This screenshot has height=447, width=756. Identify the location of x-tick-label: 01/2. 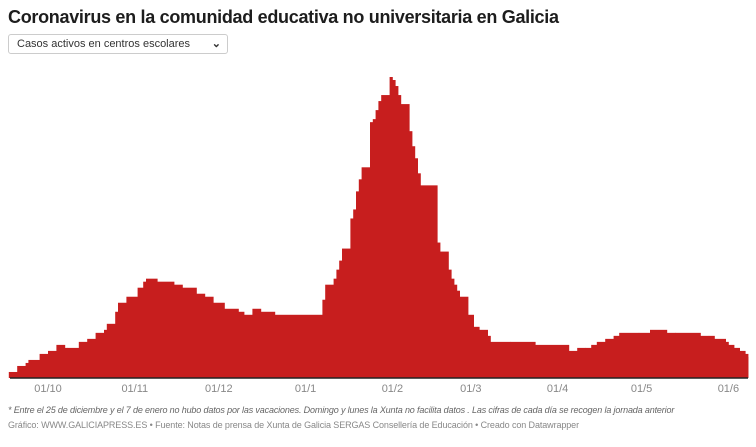
(392, 389).